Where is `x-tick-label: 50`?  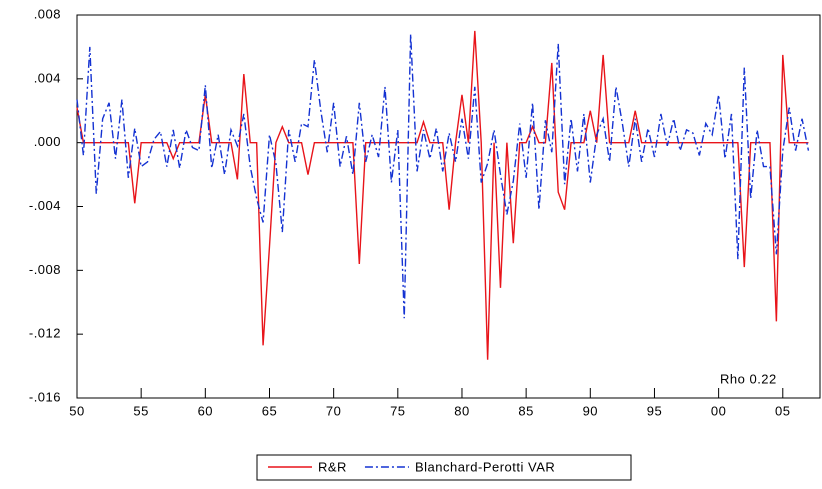
x-tick-label: 50 is located at coordinates (76, 410).